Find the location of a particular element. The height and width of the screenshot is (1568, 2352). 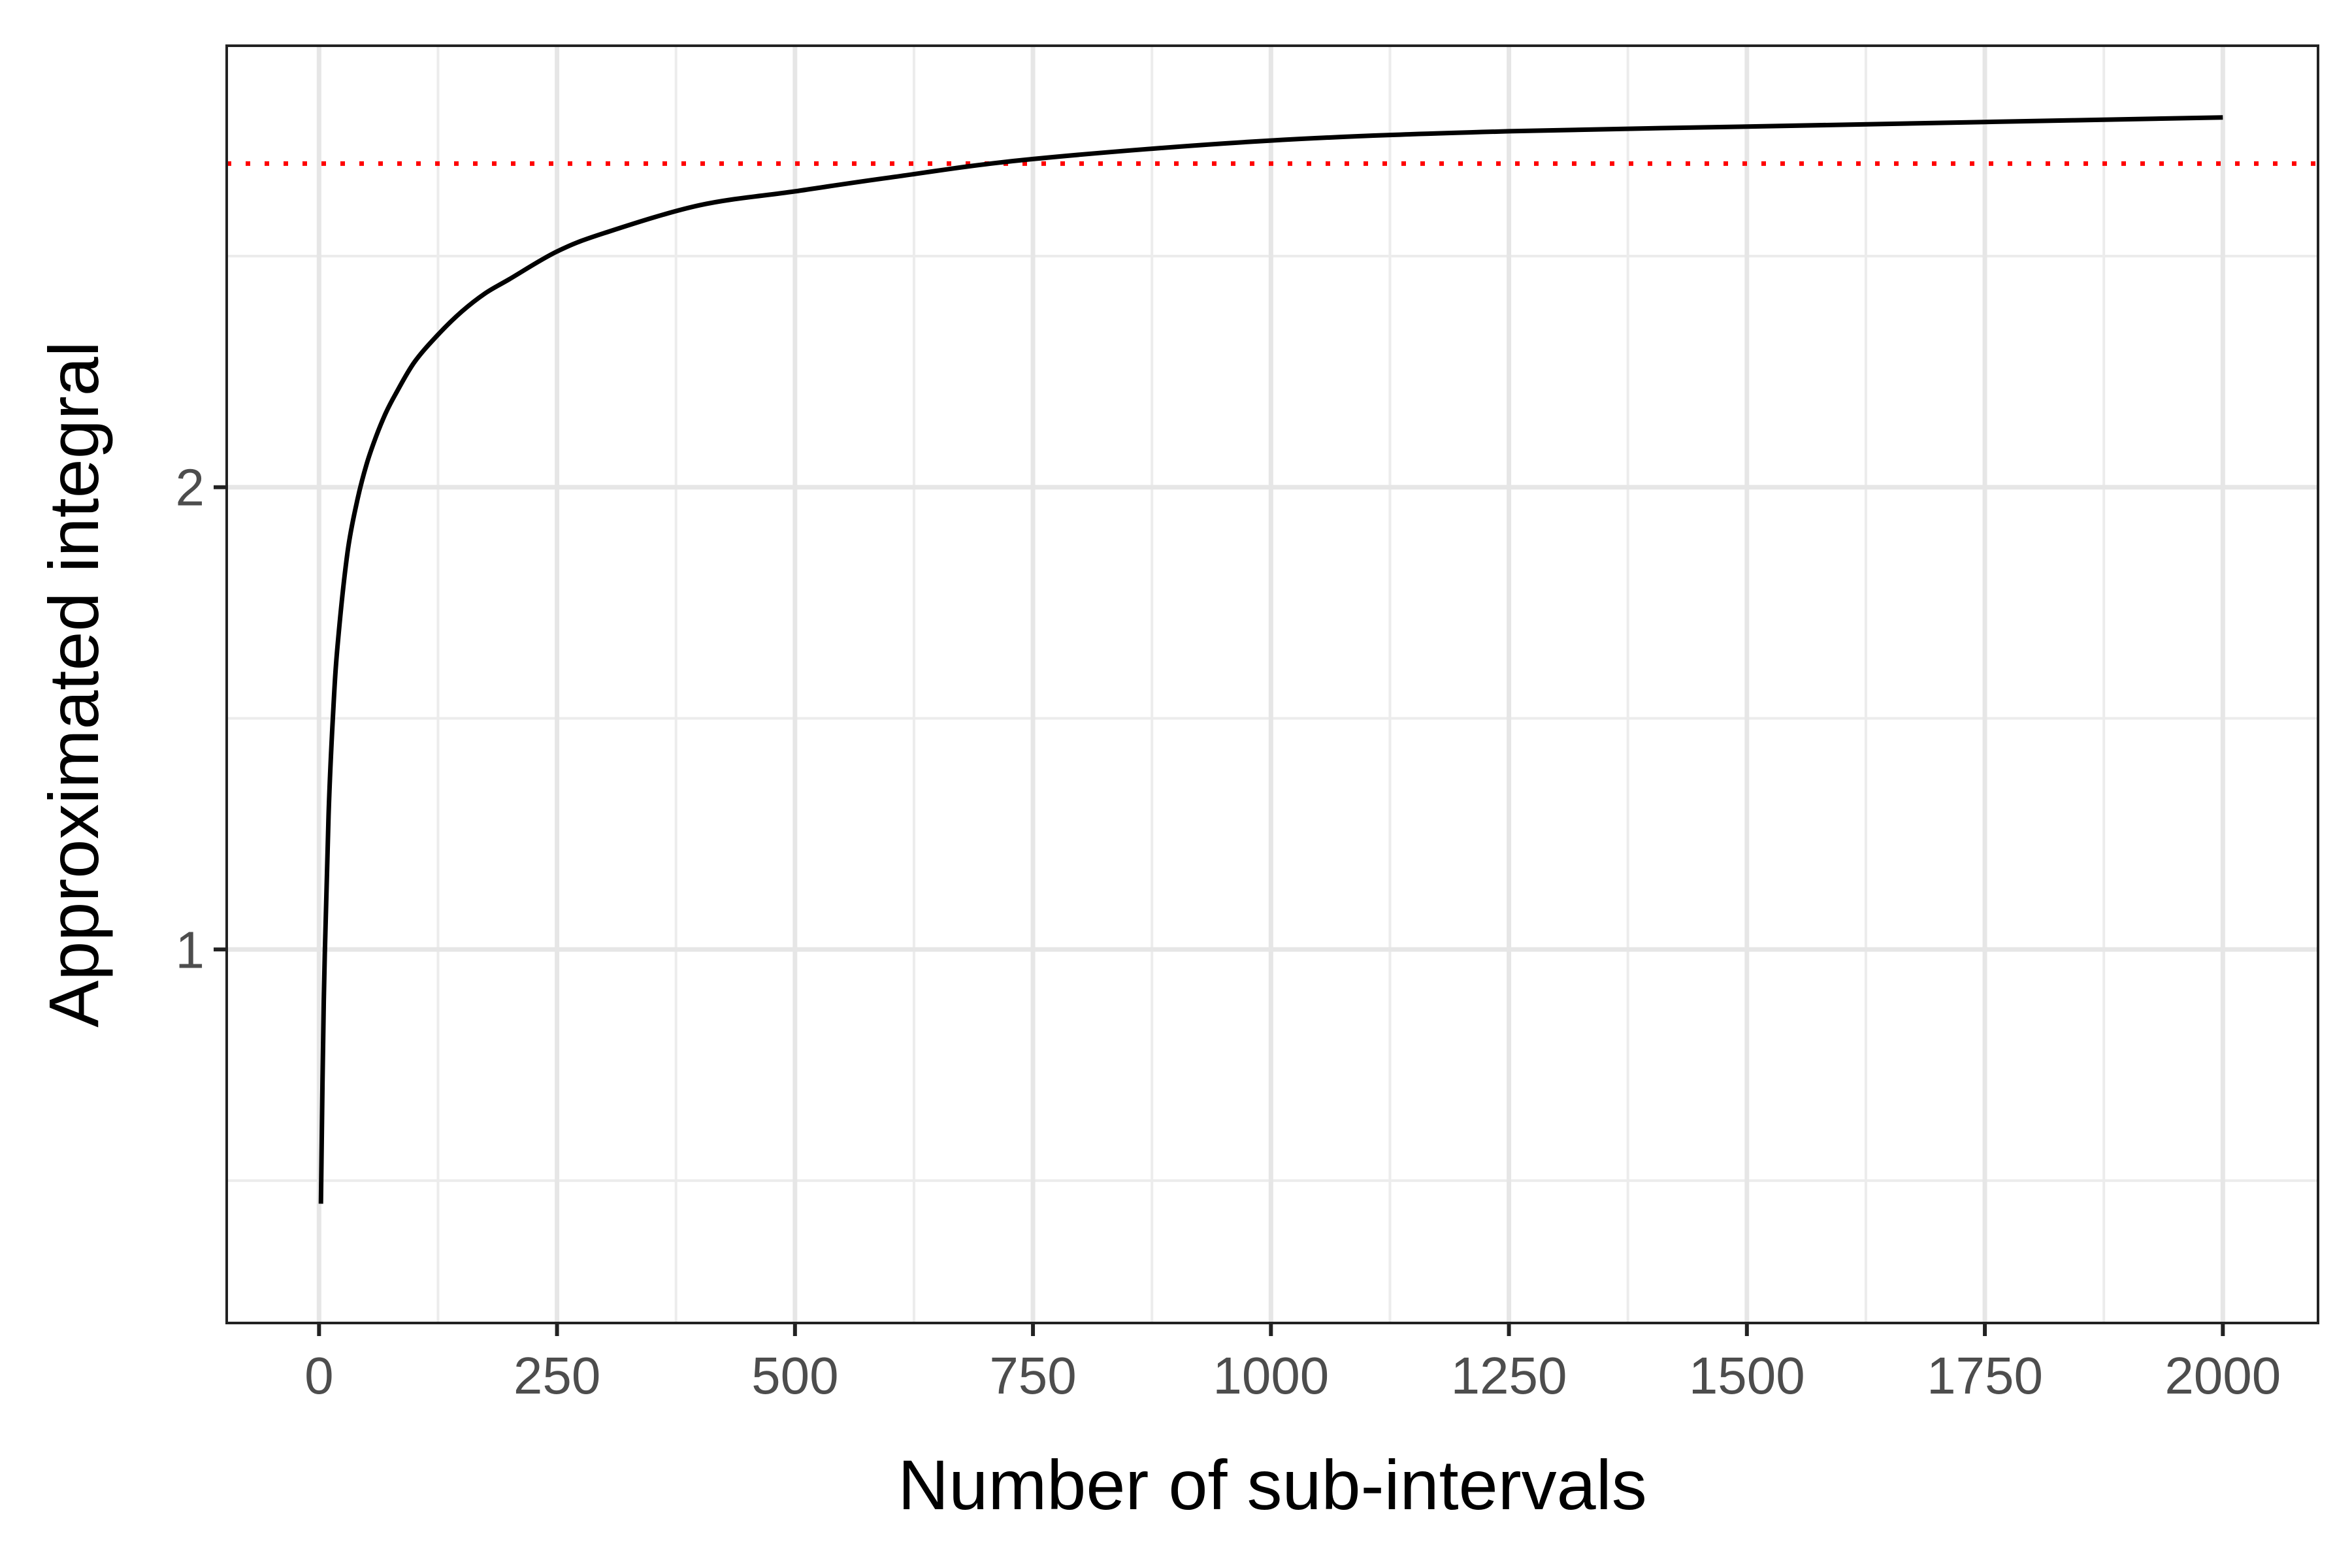

x-tick-label: 2000 is located at coordinates (2222, 1376).